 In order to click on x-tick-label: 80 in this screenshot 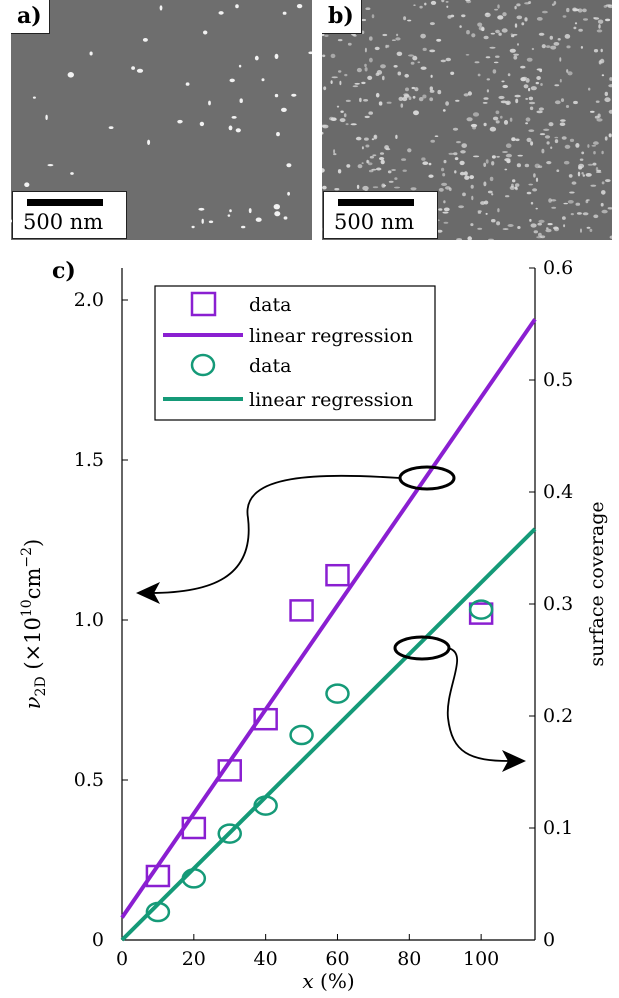, I will do `click(409, 959)`.